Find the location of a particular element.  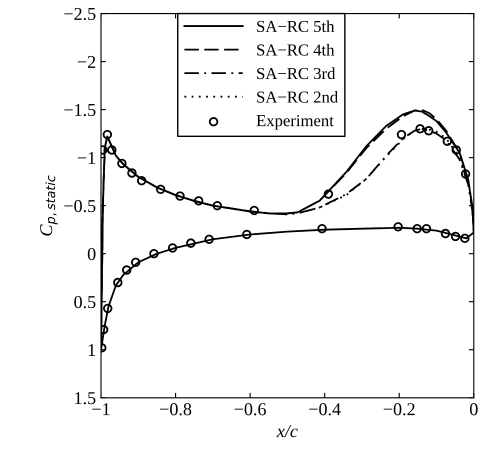

x-tick-label: −0.6 is located at coordinates (250, 409).